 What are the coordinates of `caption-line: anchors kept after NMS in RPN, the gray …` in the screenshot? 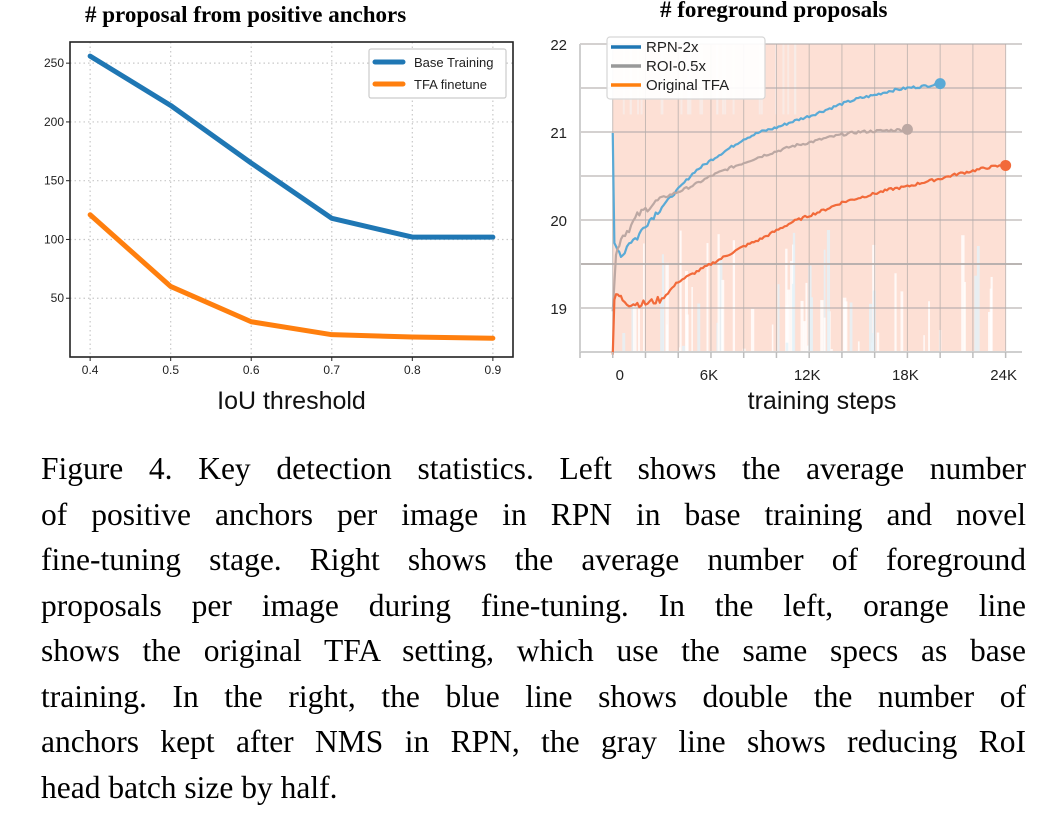 It's located at (533, 741).